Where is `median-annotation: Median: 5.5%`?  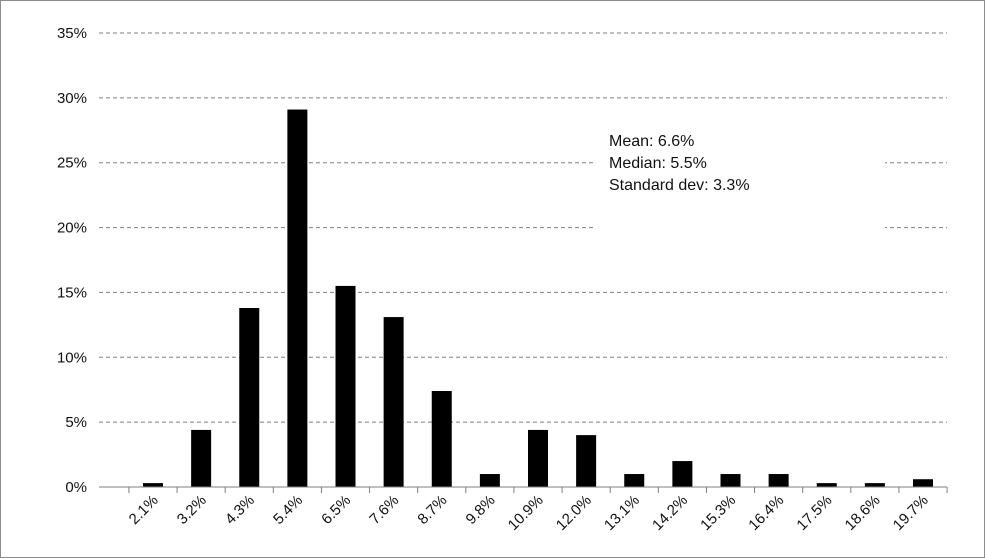
median-annotation: Median: 5.5% is located at coordinates (658, 163).